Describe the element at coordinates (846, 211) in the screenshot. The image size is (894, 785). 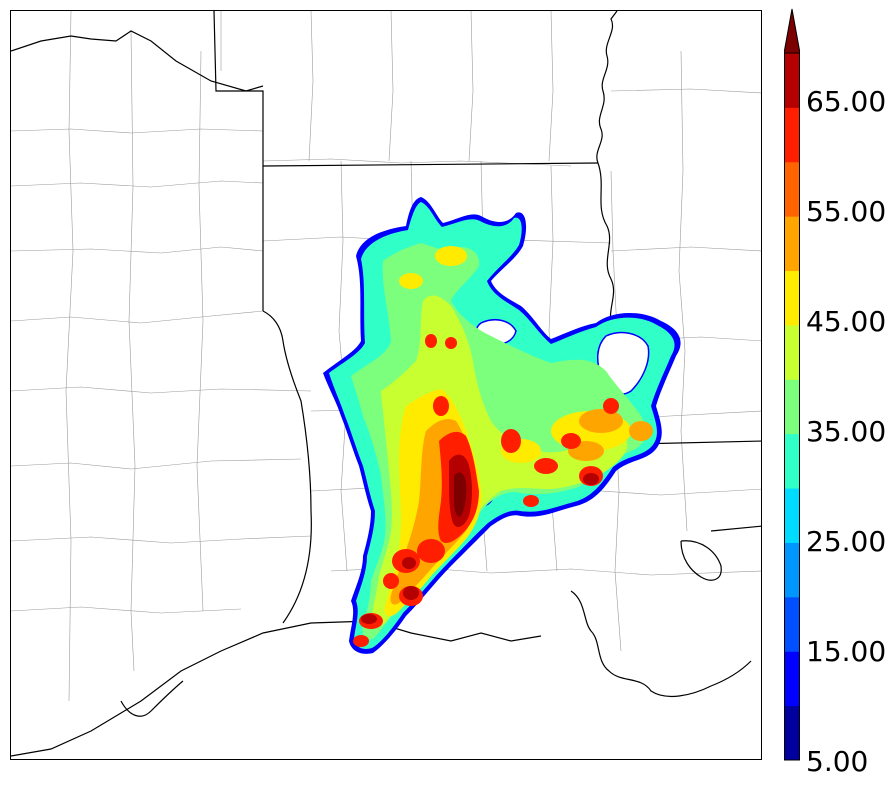
I see `colorbar-label-55: 55.00` at that location.